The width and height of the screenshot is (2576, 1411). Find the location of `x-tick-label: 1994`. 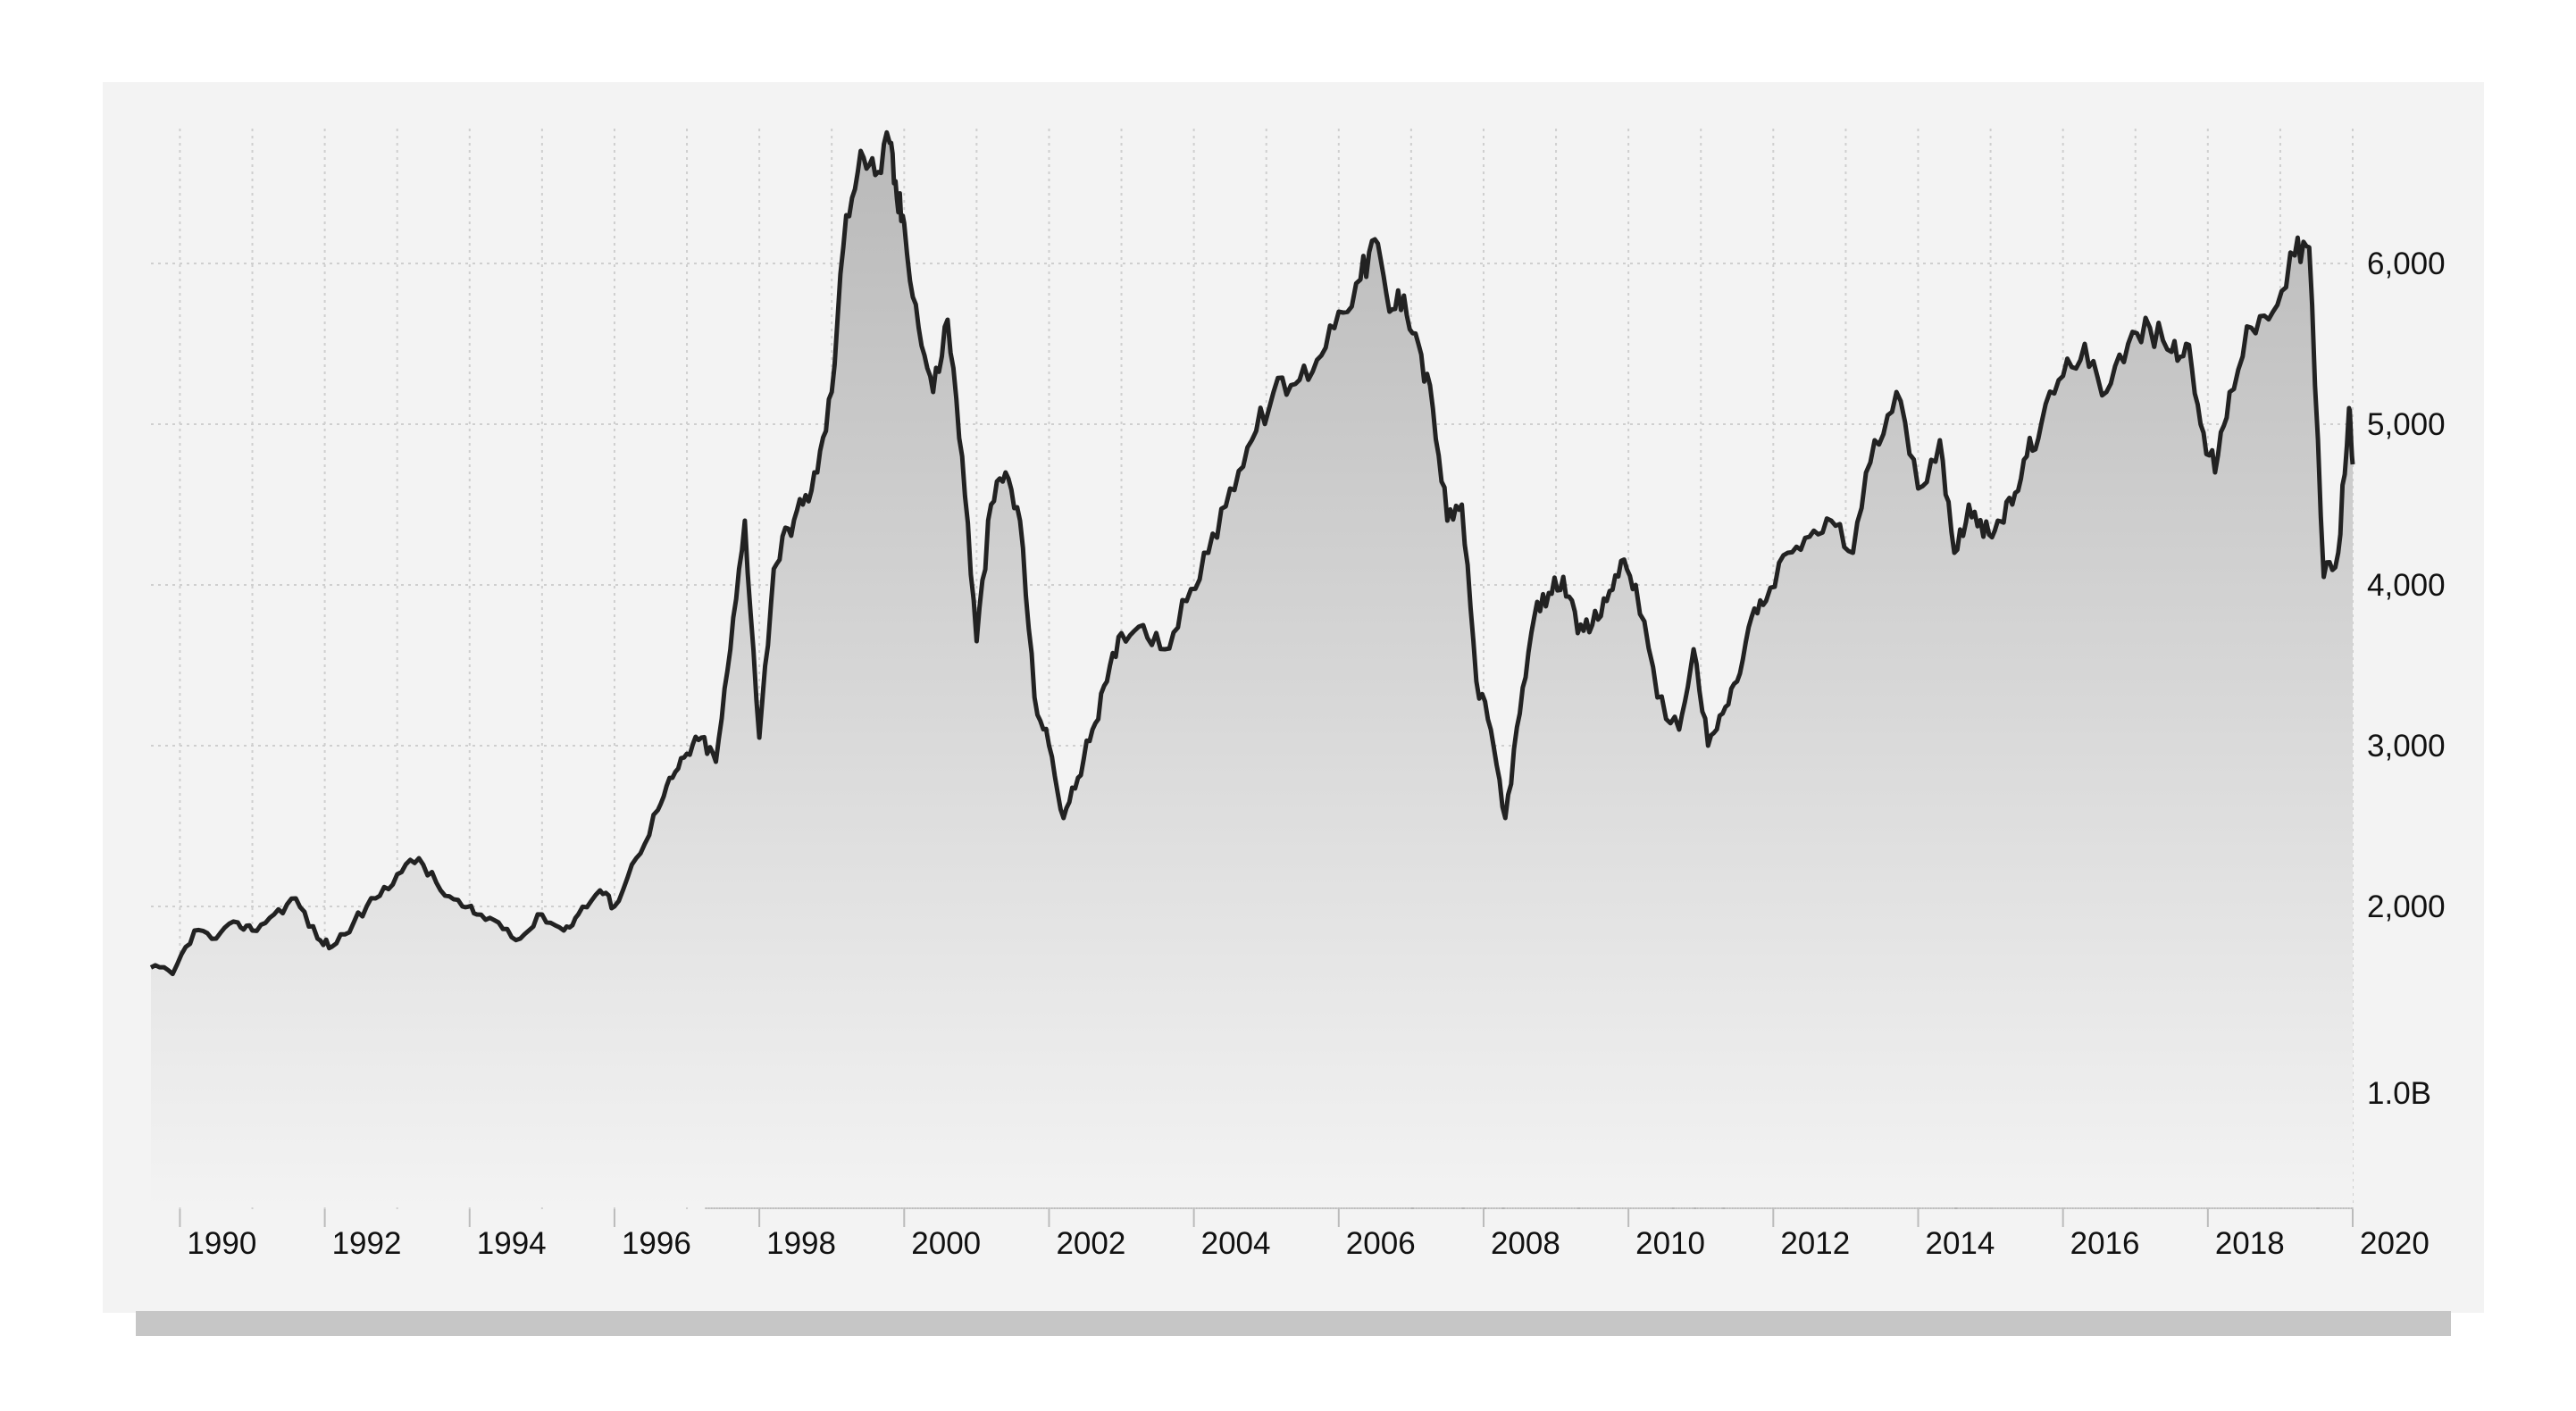

x-tick-label: 1994 is located at coordinates (512, 1243).